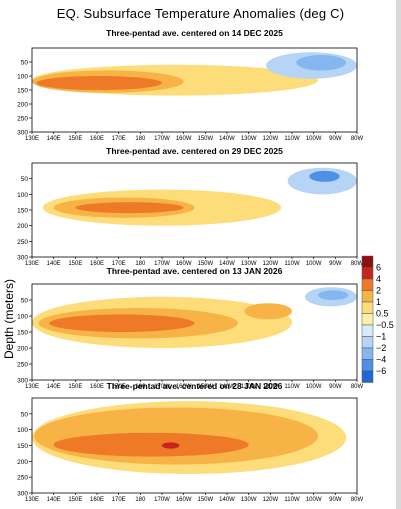  I want to click on window-edge, so click(398, 254).